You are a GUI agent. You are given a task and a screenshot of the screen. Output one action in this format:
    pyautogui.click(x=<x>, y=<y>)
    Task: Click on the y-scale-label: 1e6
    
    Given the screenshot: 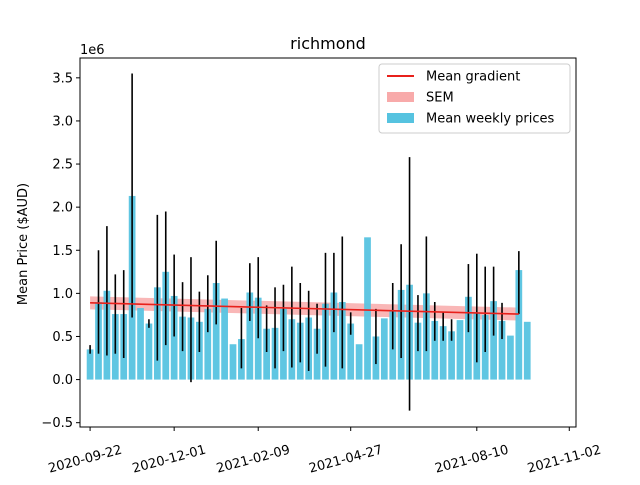 What is the action you would take?
    pyautogui.click(x=92, y=50)
    